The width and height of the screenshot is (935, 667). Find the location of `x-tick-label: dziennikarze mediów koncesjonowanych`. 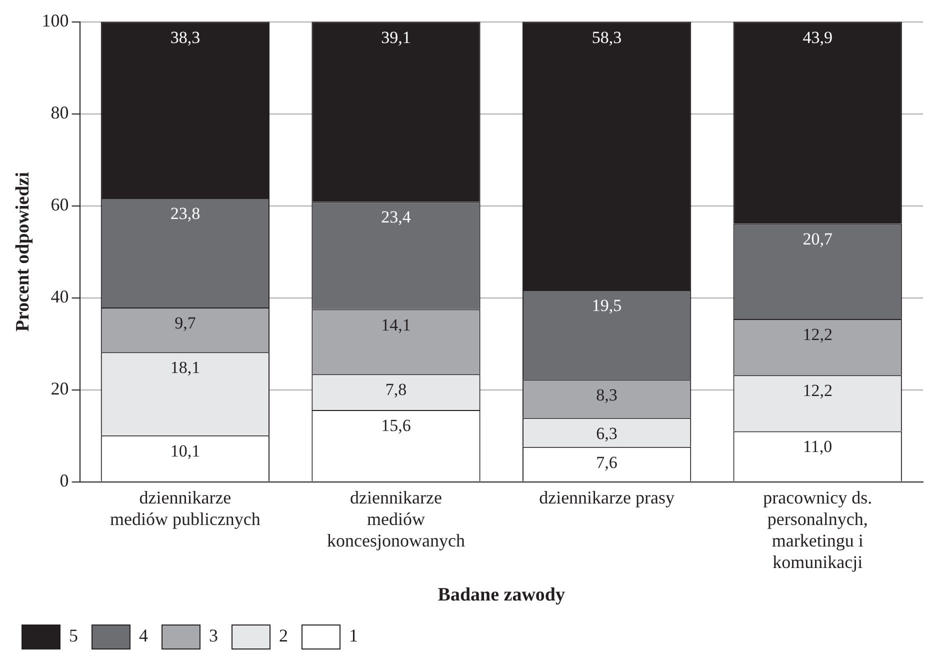

x-tick-label: dziennikarze mediów koncesjonowanych is located at coordinates (396, 519).